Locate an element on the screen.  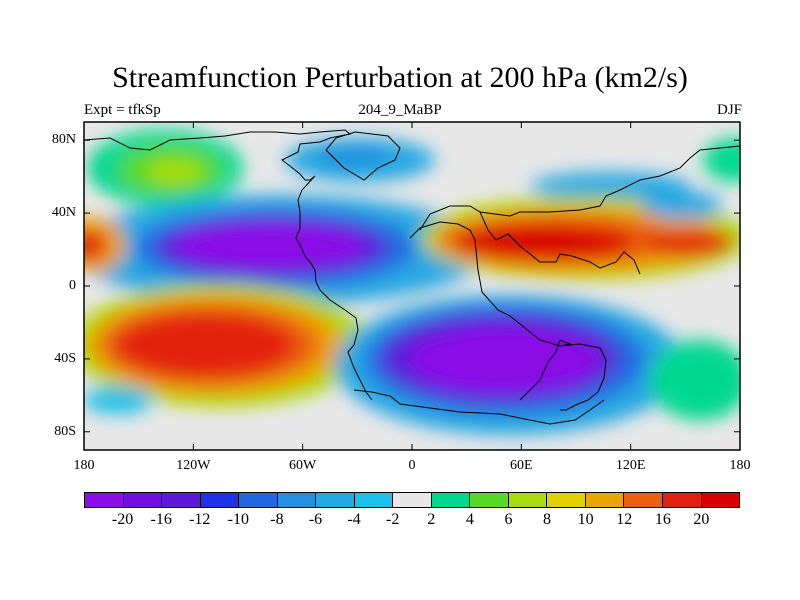
experiment-label: Expt = tfkSp is located at coordinates (122, 110).